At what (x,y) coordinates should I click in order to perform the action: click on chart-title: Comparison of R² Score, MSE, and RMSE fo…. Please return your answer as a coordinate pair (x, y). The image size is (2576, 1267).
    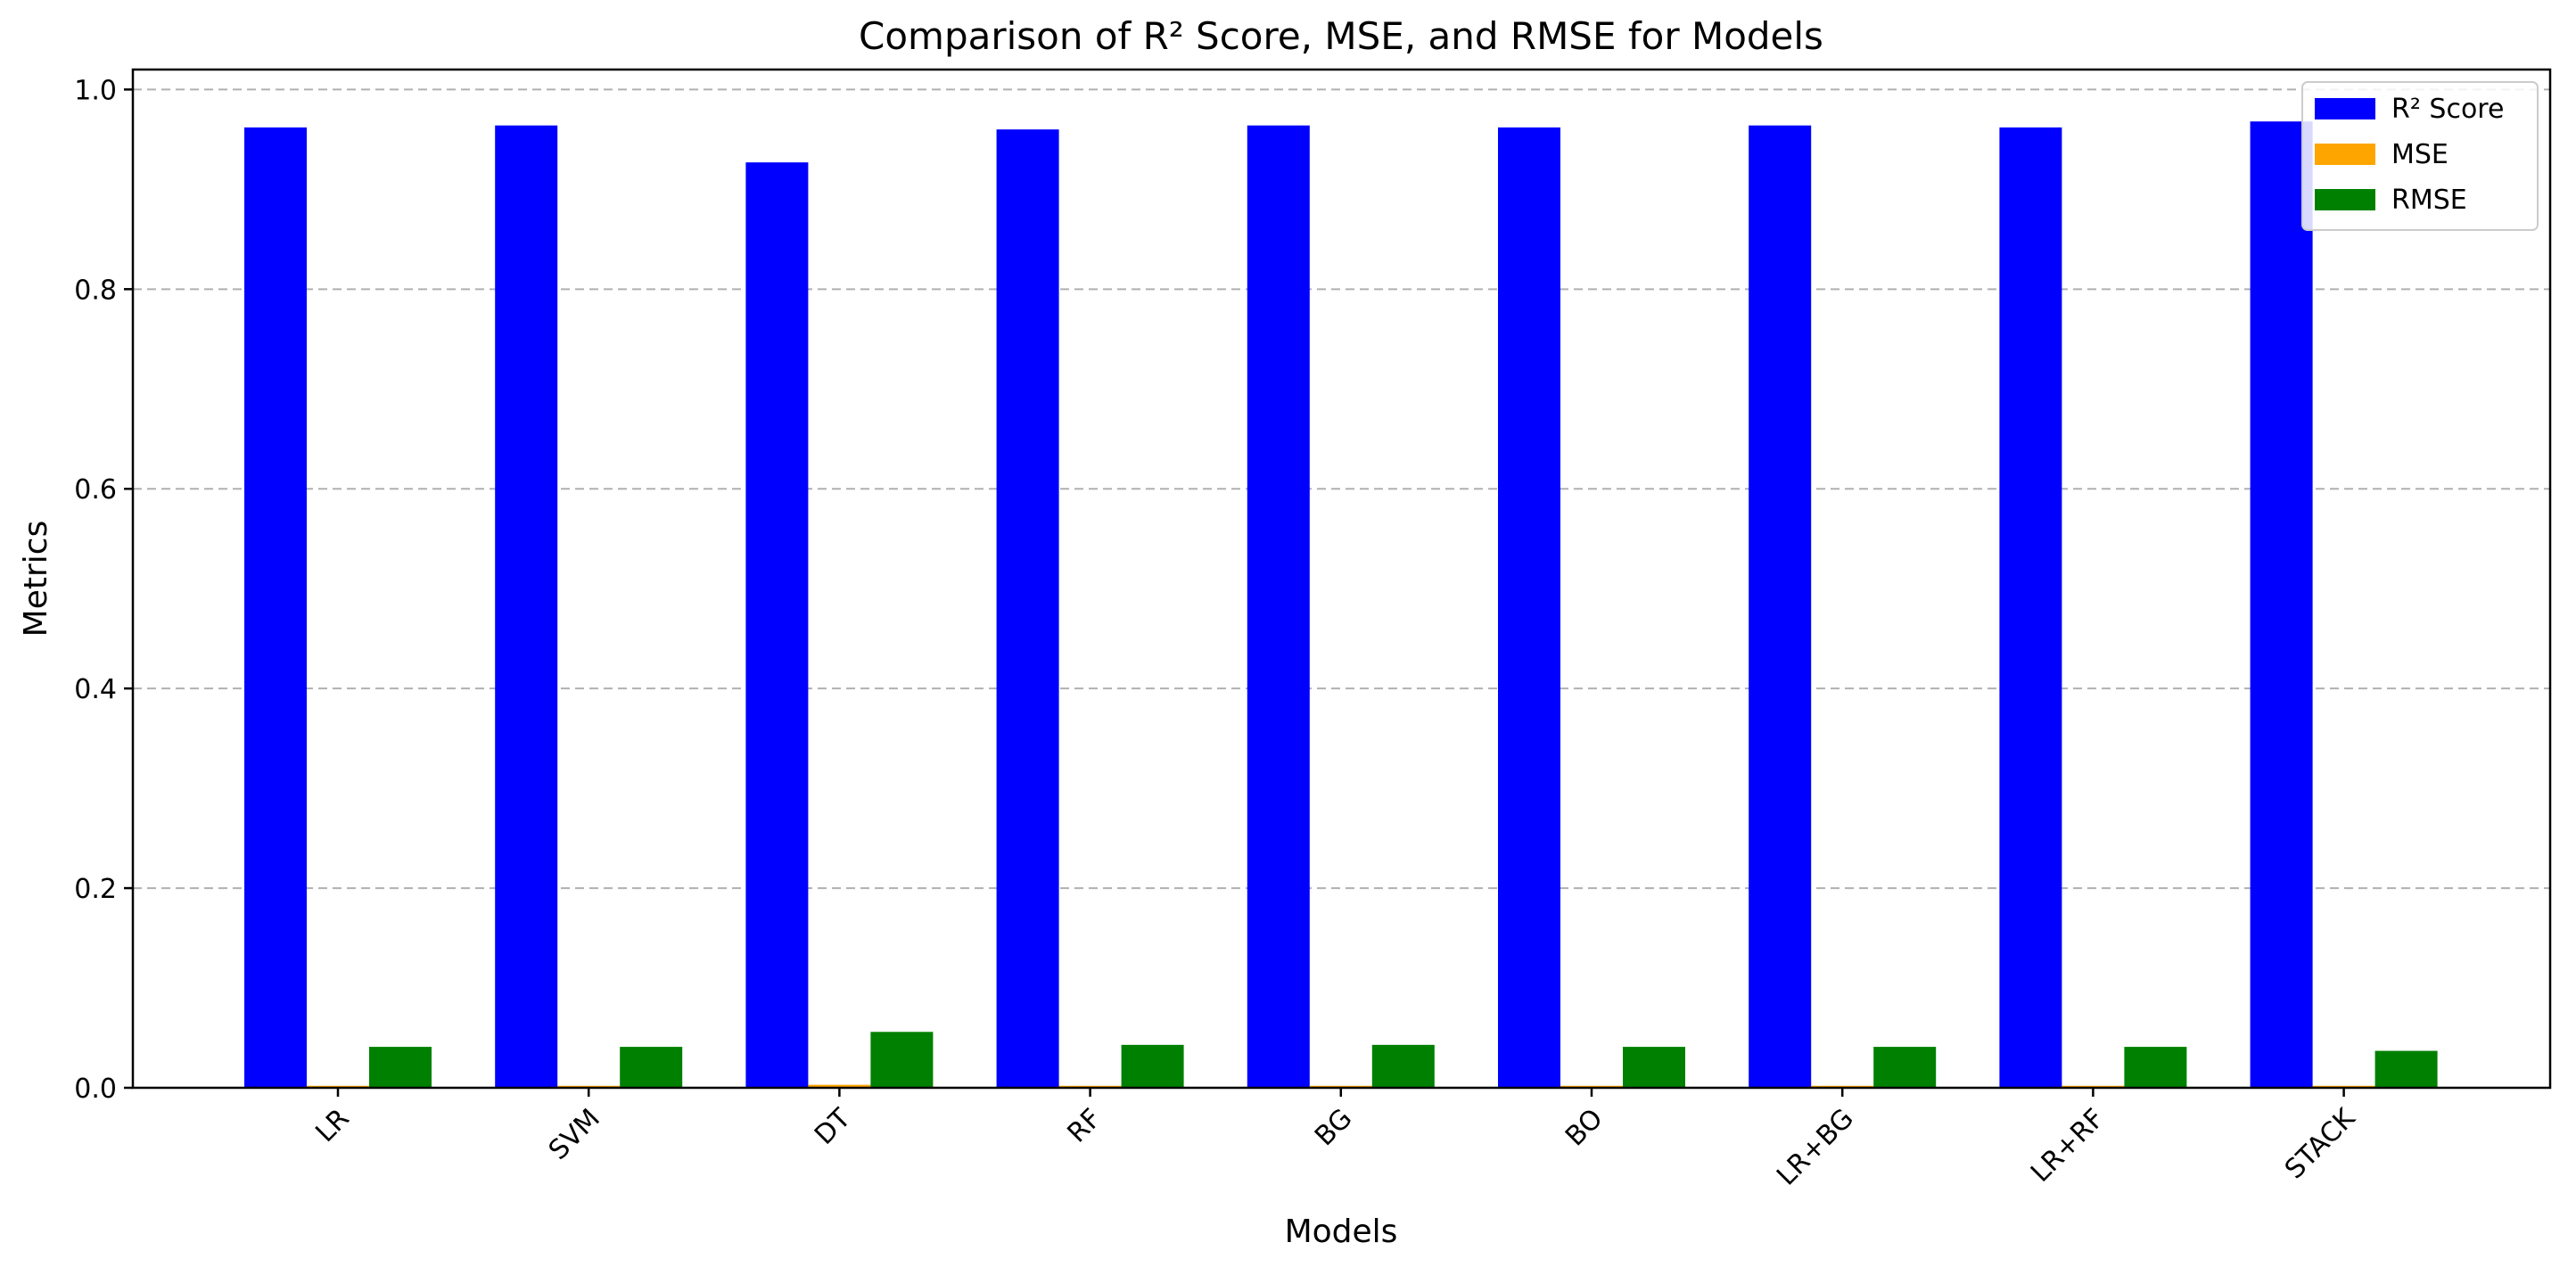
    Looking at the image, I should click on (1341, 36).